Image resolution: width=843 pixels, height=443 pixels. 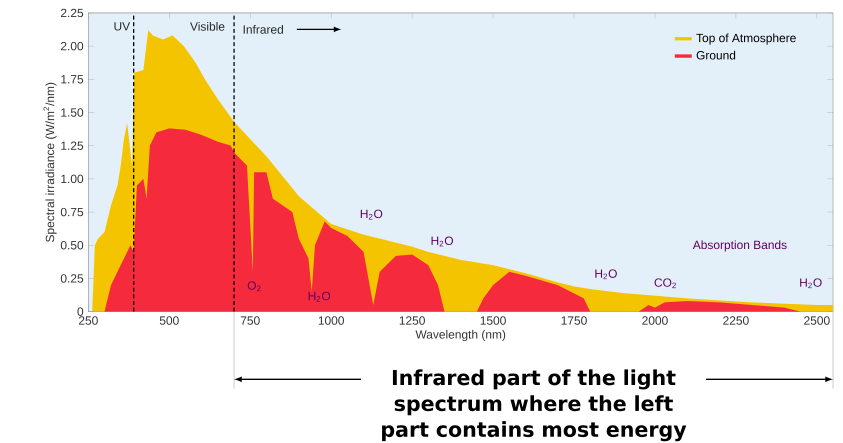 What do you see at coordinates (574, 320) in the screenshot?
I see `x-tick-label: 1750` at bounding box center [574, 320].